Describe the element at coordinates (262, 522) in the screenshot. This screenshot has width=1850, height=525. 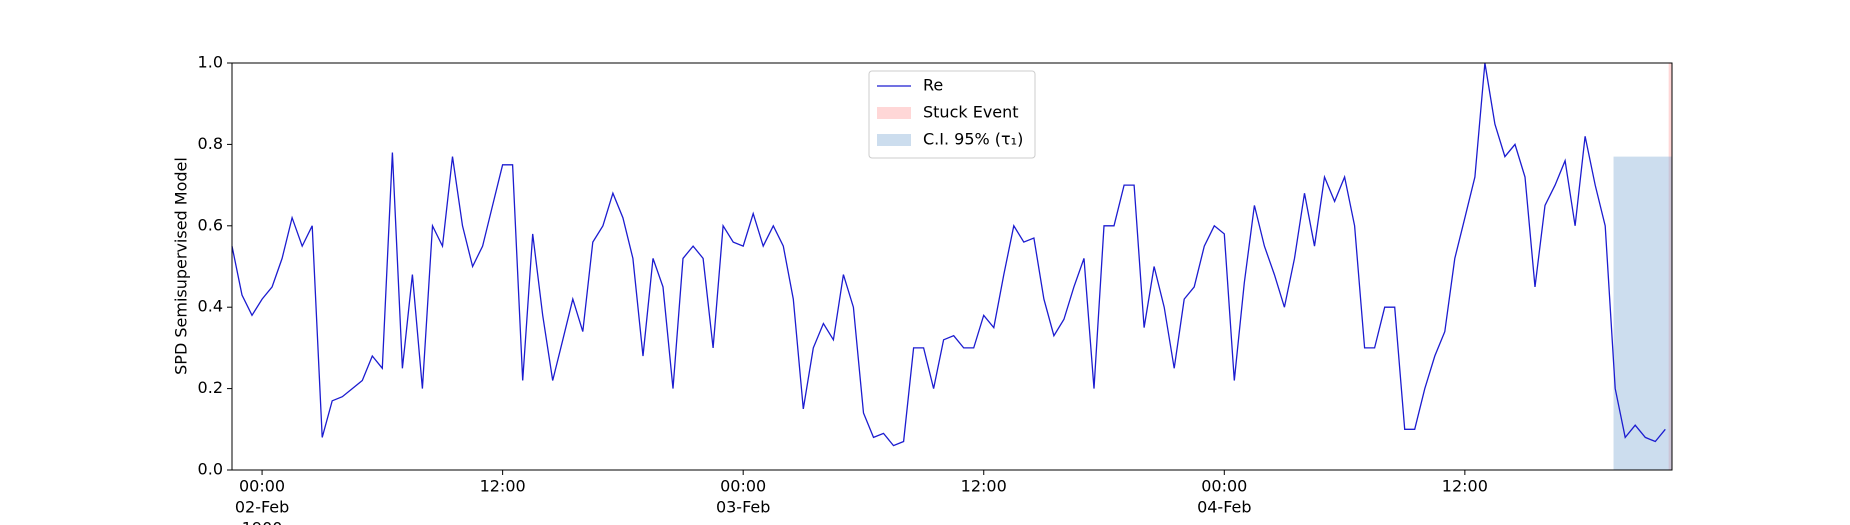
I see `x-tick-label: 1900` at that location.